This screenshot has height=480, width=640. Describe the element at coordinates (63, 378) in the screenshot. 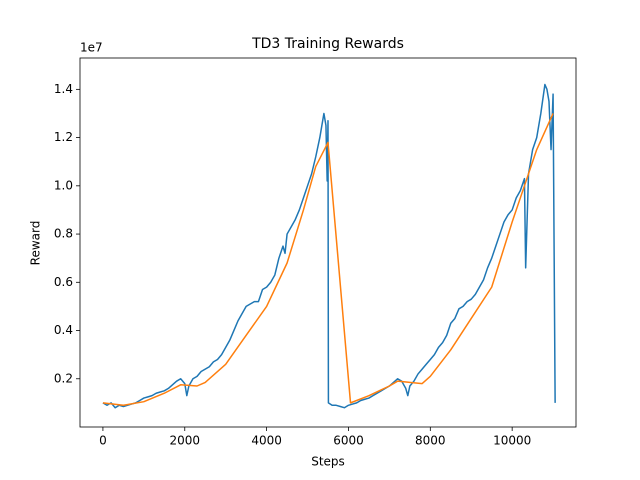

I see `y-tick-label: 0.2` at that location.